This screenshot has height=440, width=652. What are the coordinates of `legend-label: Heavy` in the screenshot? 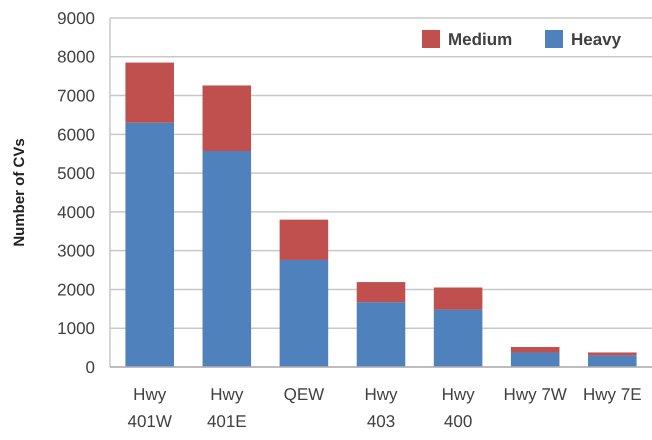 It's located at (596, 39).